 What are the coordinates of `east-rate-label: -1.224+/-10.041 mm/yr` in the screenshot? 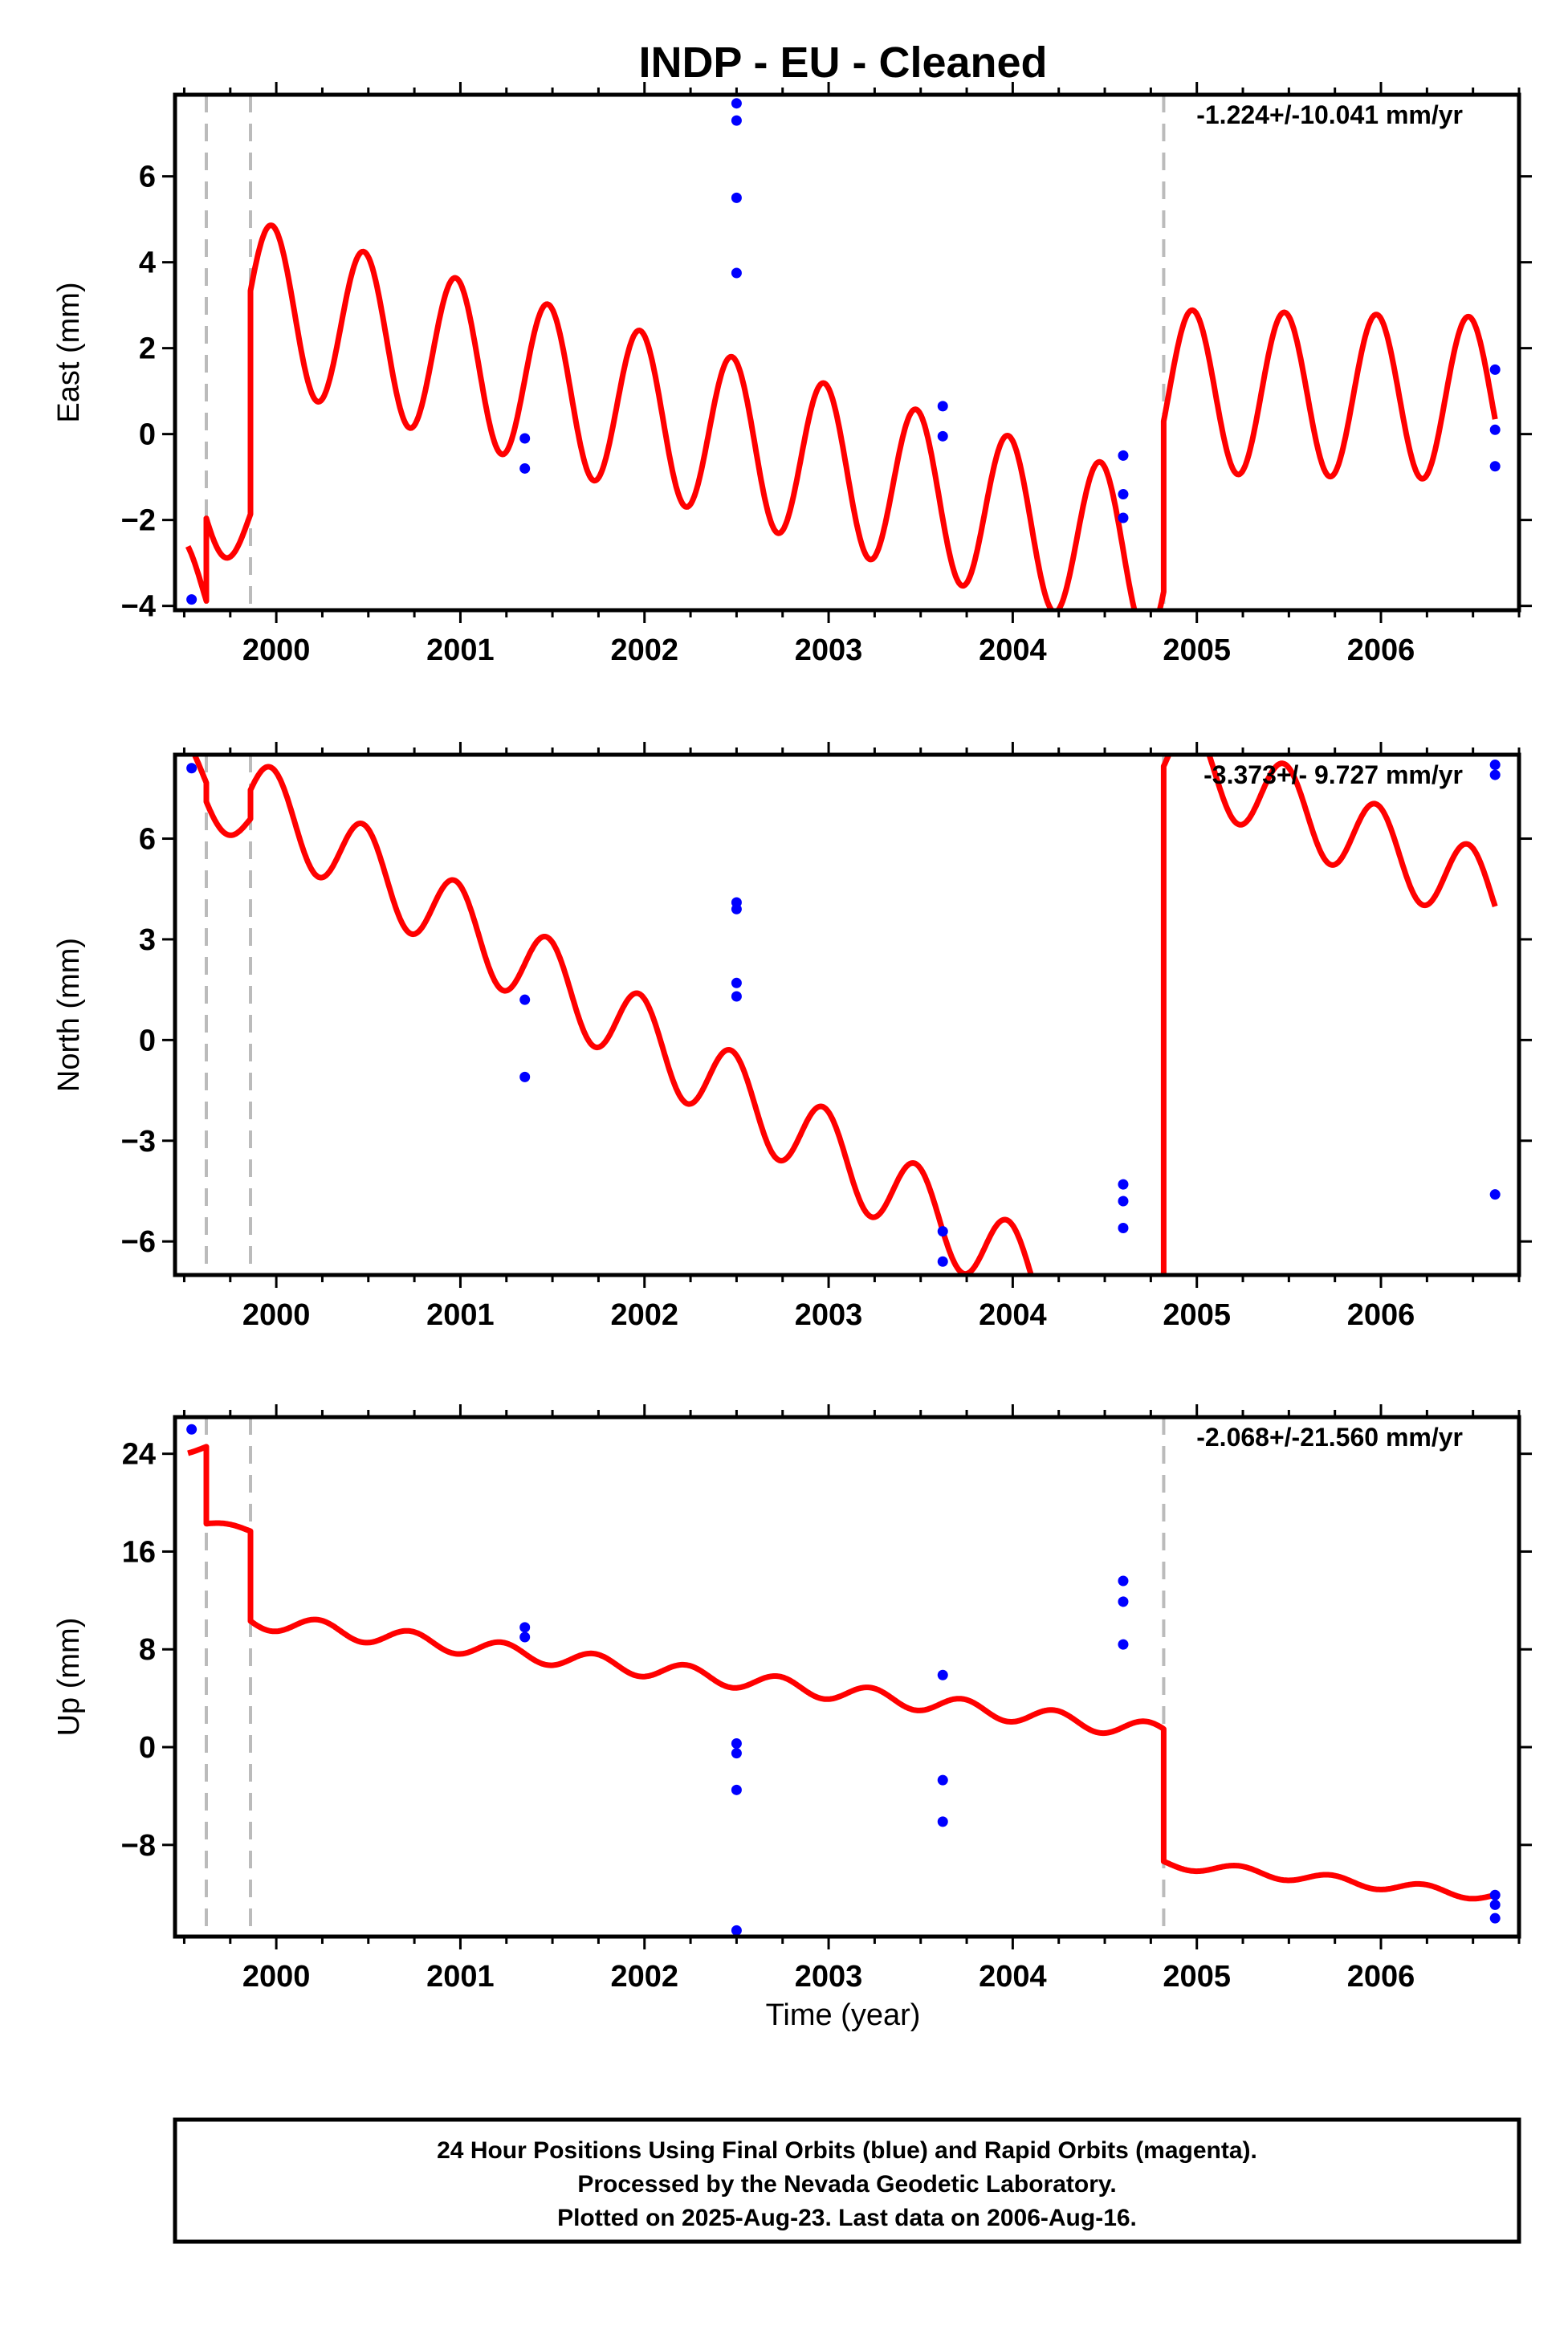 It's located at (1329, 114).